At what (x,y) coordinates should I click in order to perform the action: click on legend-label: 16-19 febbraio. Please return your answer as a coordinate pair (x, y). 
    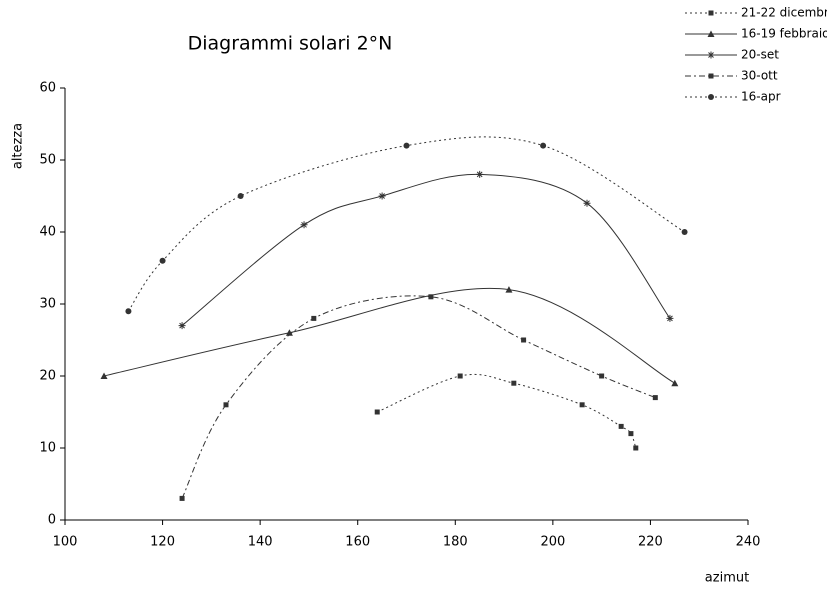
    Looking at the image, I should click on (784, 34).